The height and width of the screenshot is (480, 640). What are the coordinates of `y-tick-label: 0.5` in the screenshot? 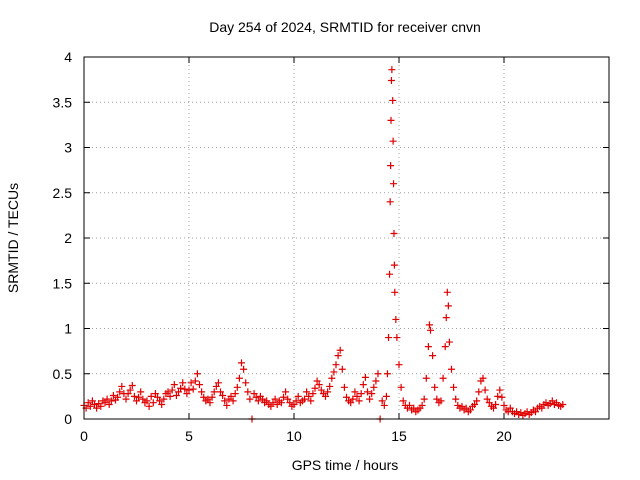 It's located at (63, 374).